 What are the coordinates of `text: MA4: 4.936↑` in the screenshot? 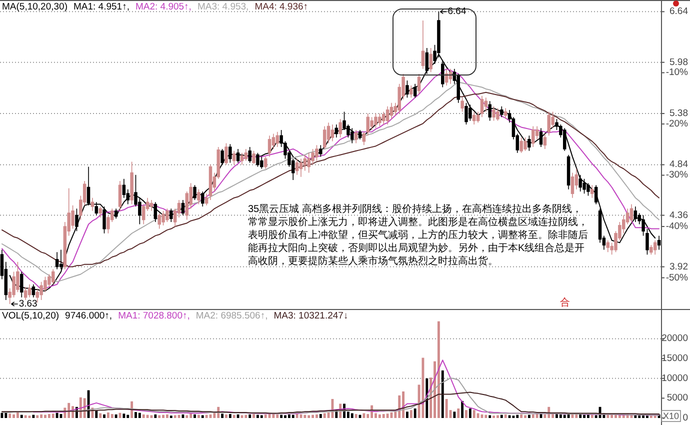 It's located at (281, 7).